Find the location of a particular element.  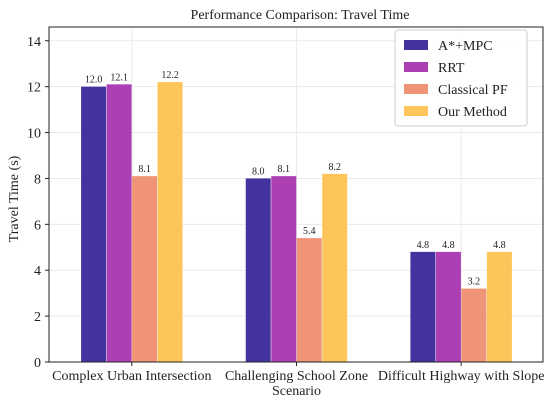

legend-box is located at coordinates (461, 78).